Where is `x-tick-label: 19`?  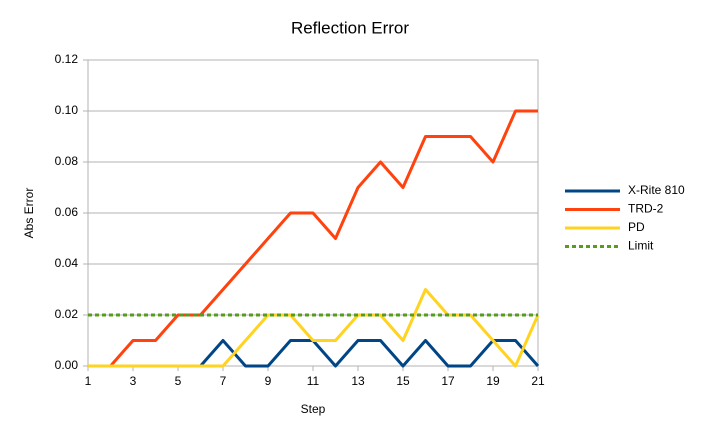
x-tick-label: 19 is located at coordinates (493, 381).